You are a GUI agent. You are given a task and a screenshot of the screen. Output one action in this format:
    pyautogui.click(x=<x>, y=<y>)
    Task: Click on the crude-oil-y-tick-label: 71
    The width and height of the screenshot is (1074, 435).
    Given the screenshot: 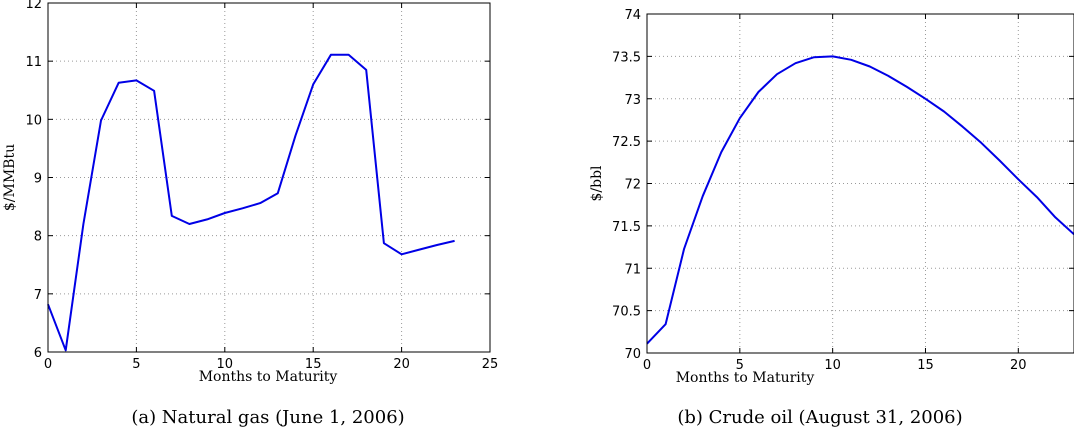 What is the action you would take?
    pyautogui.click(x=632, y=269)
    